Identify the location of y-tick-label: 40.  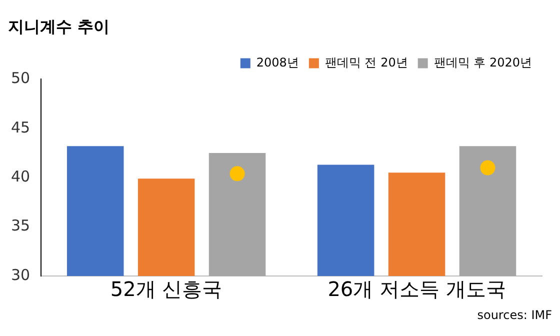
(20, 176).